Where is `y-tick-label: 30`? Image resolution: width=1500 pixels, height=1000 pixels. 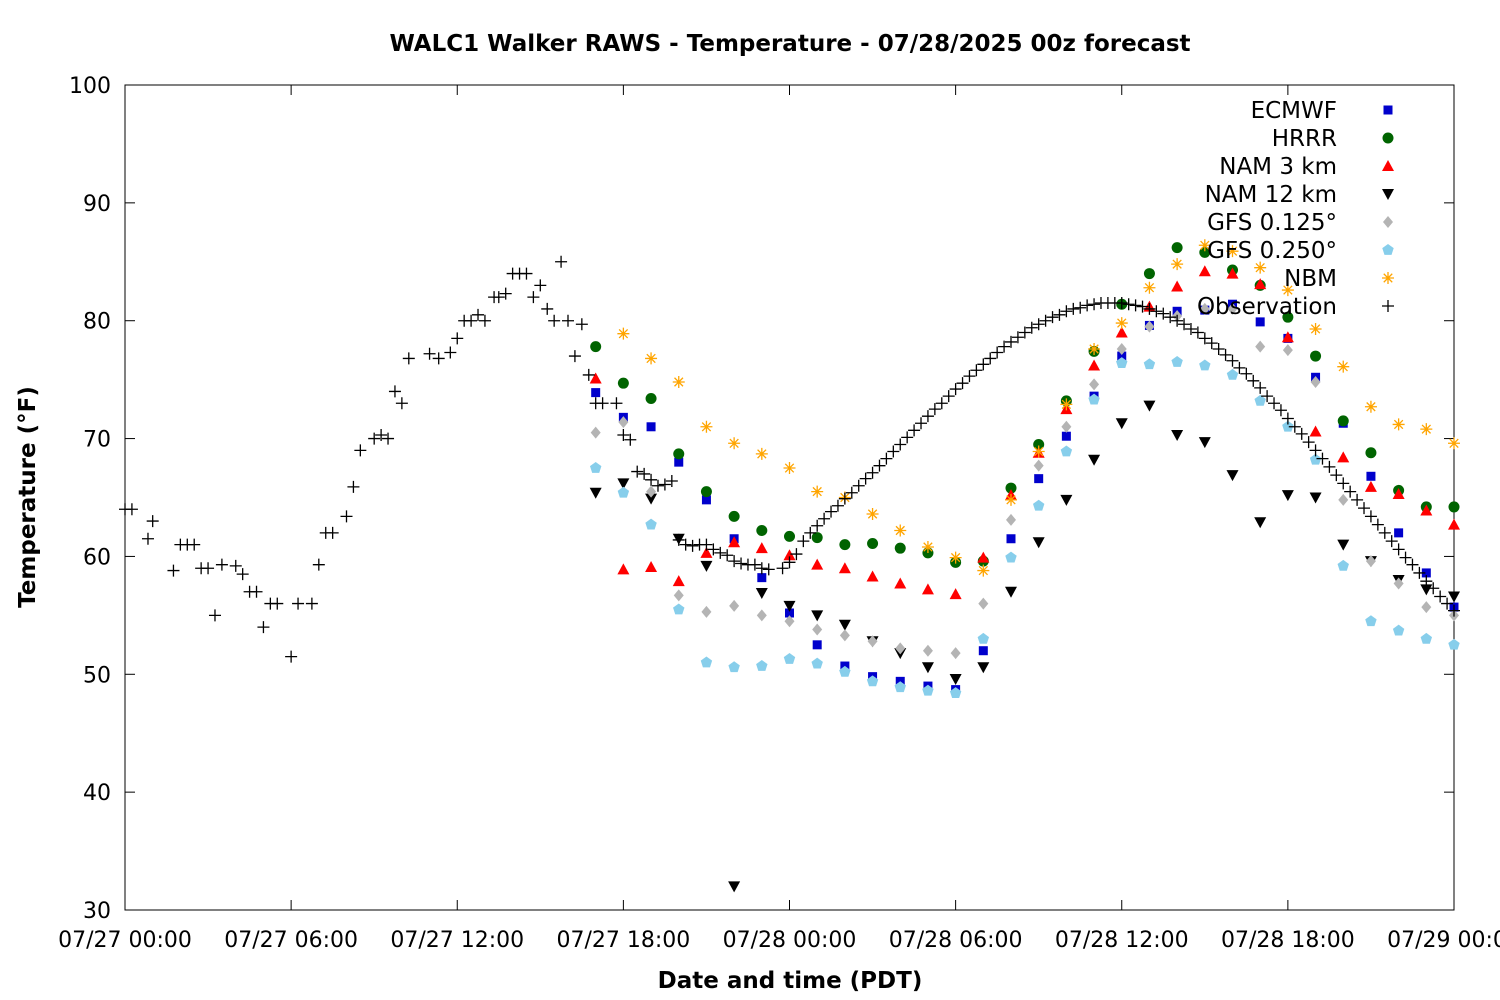
y-tick-label: 30 is located at coordinates (97, 911).